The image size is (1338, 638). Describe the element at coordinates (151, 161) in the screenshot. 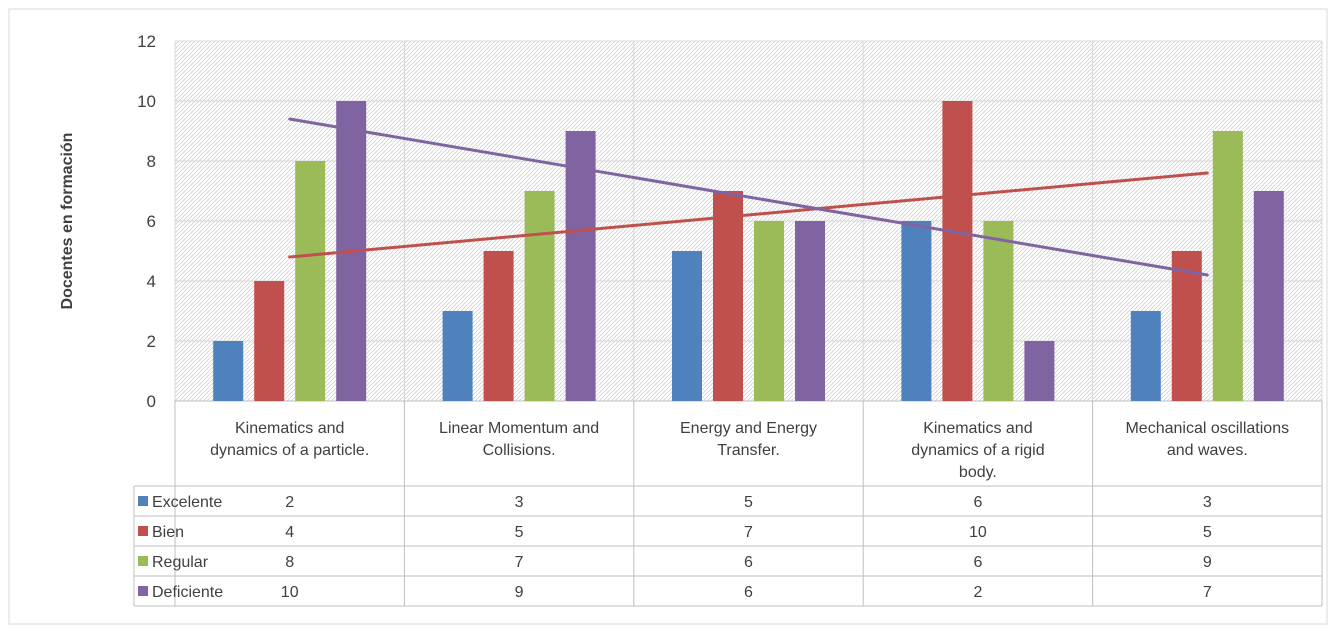

I see `y-tick-label: 8` at that location.